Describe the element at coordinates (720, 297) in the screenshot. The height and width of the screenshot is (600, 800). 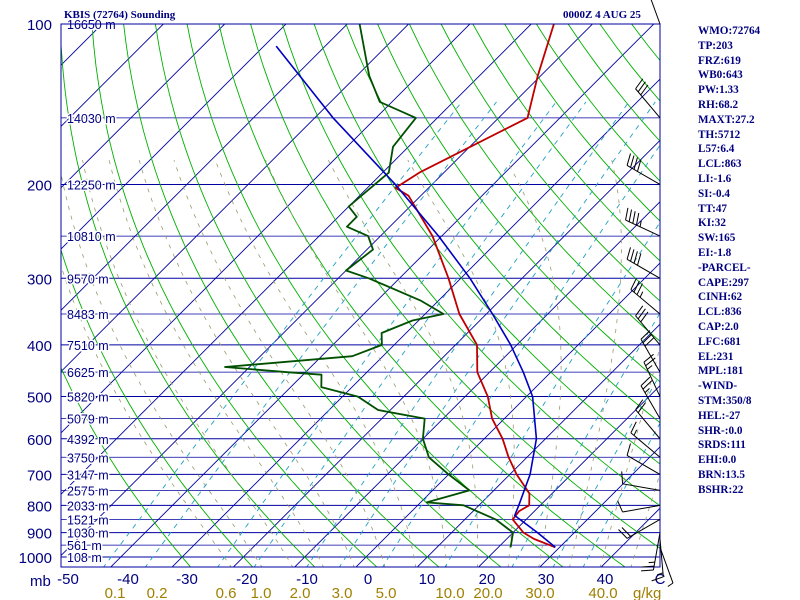
I see `stat-item: CINH:62` at that location.